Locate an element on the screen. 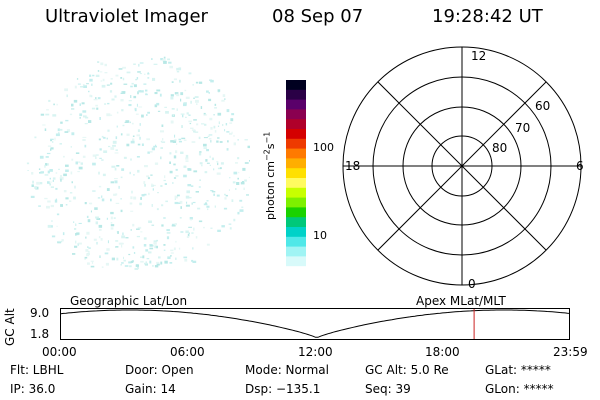 The width and height of the screenshot is (600, 400). colorbar-units: photon cm−2s−1 is located at coordinates (269, 175).